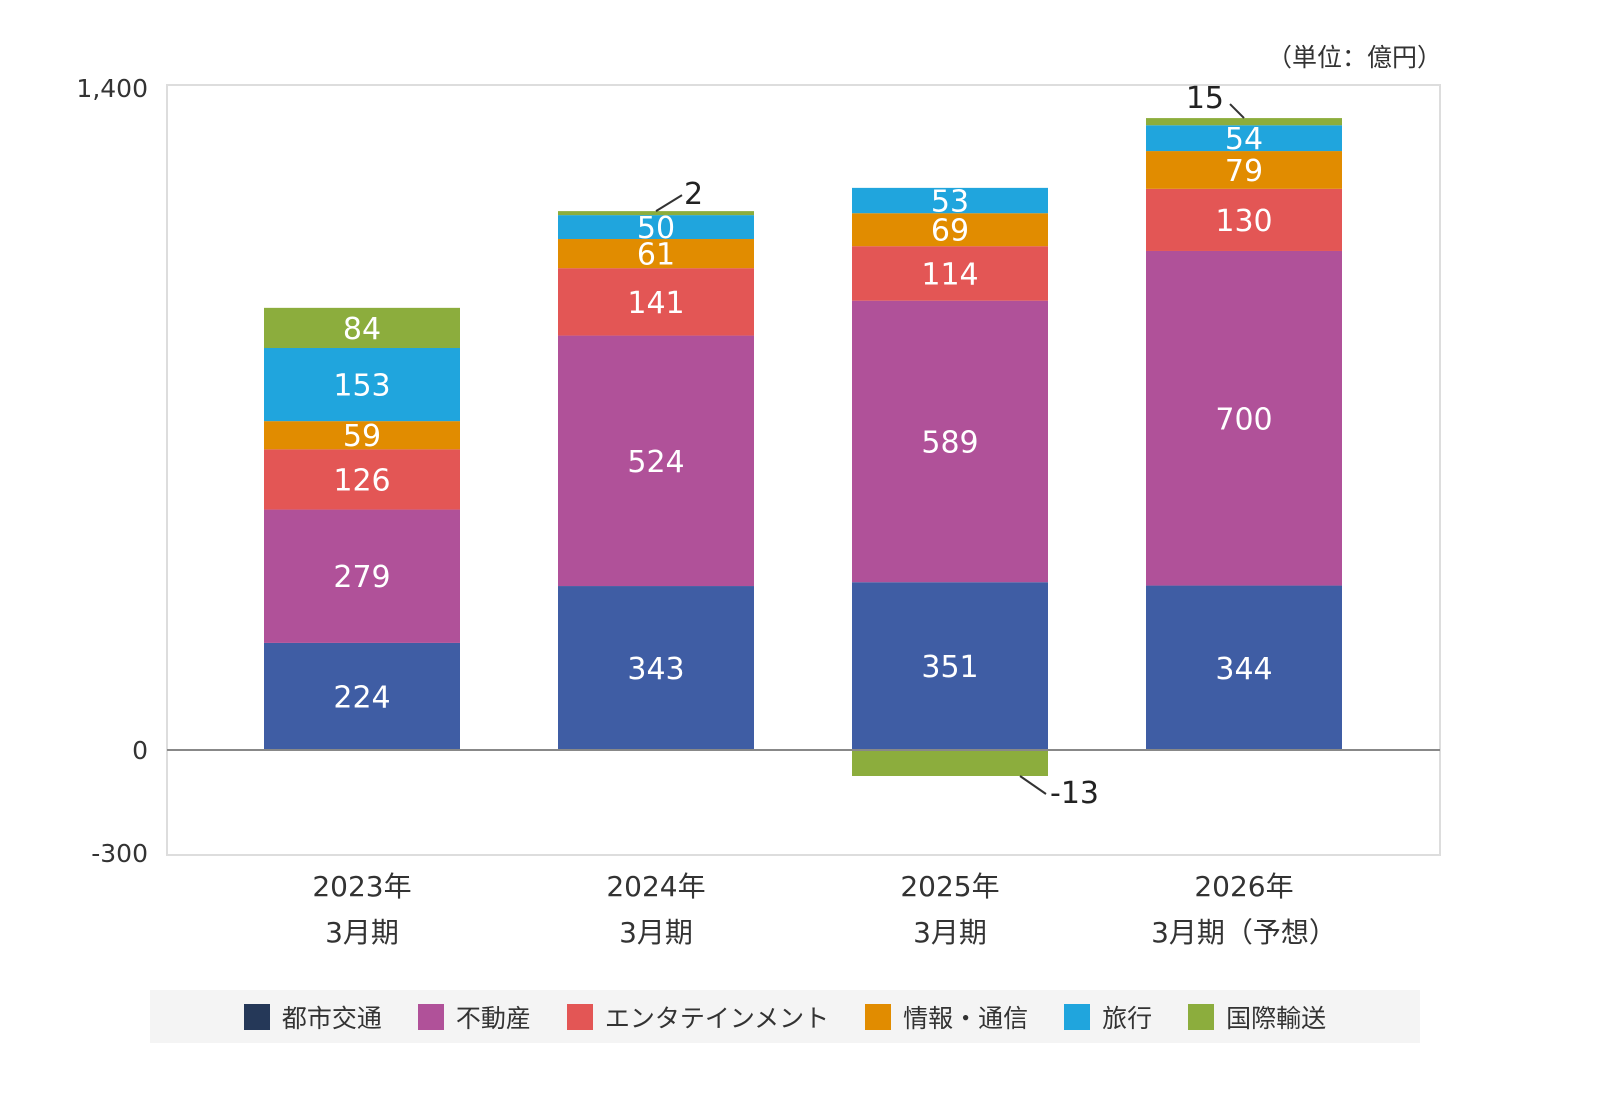 Image resolution: width=1600 pixels, height=1114 pixels. I want to click on legend-item: エンタテインメント, so click(698, 1017).